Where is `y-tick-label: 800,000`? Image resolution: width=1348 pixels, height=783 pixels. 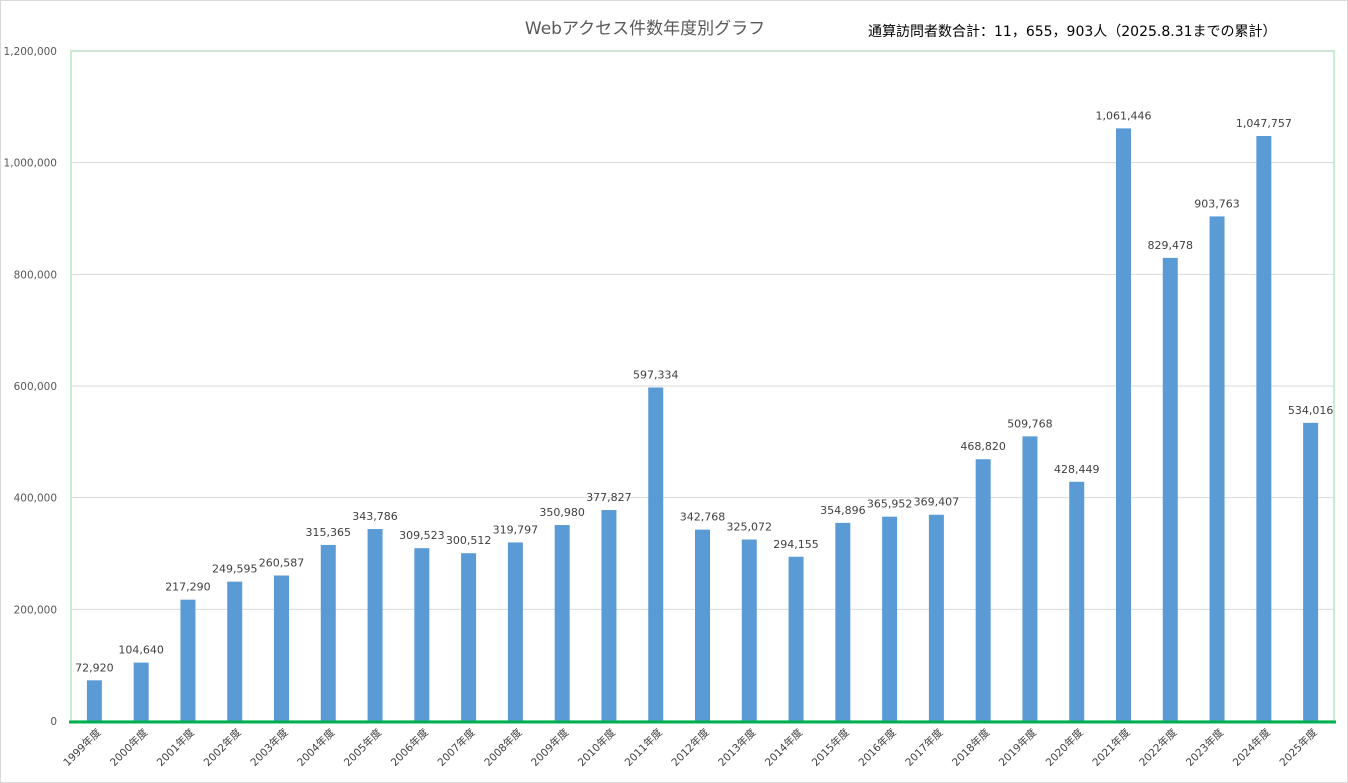
y-tick-label: 800,000 is located at coordinates (35, 275).